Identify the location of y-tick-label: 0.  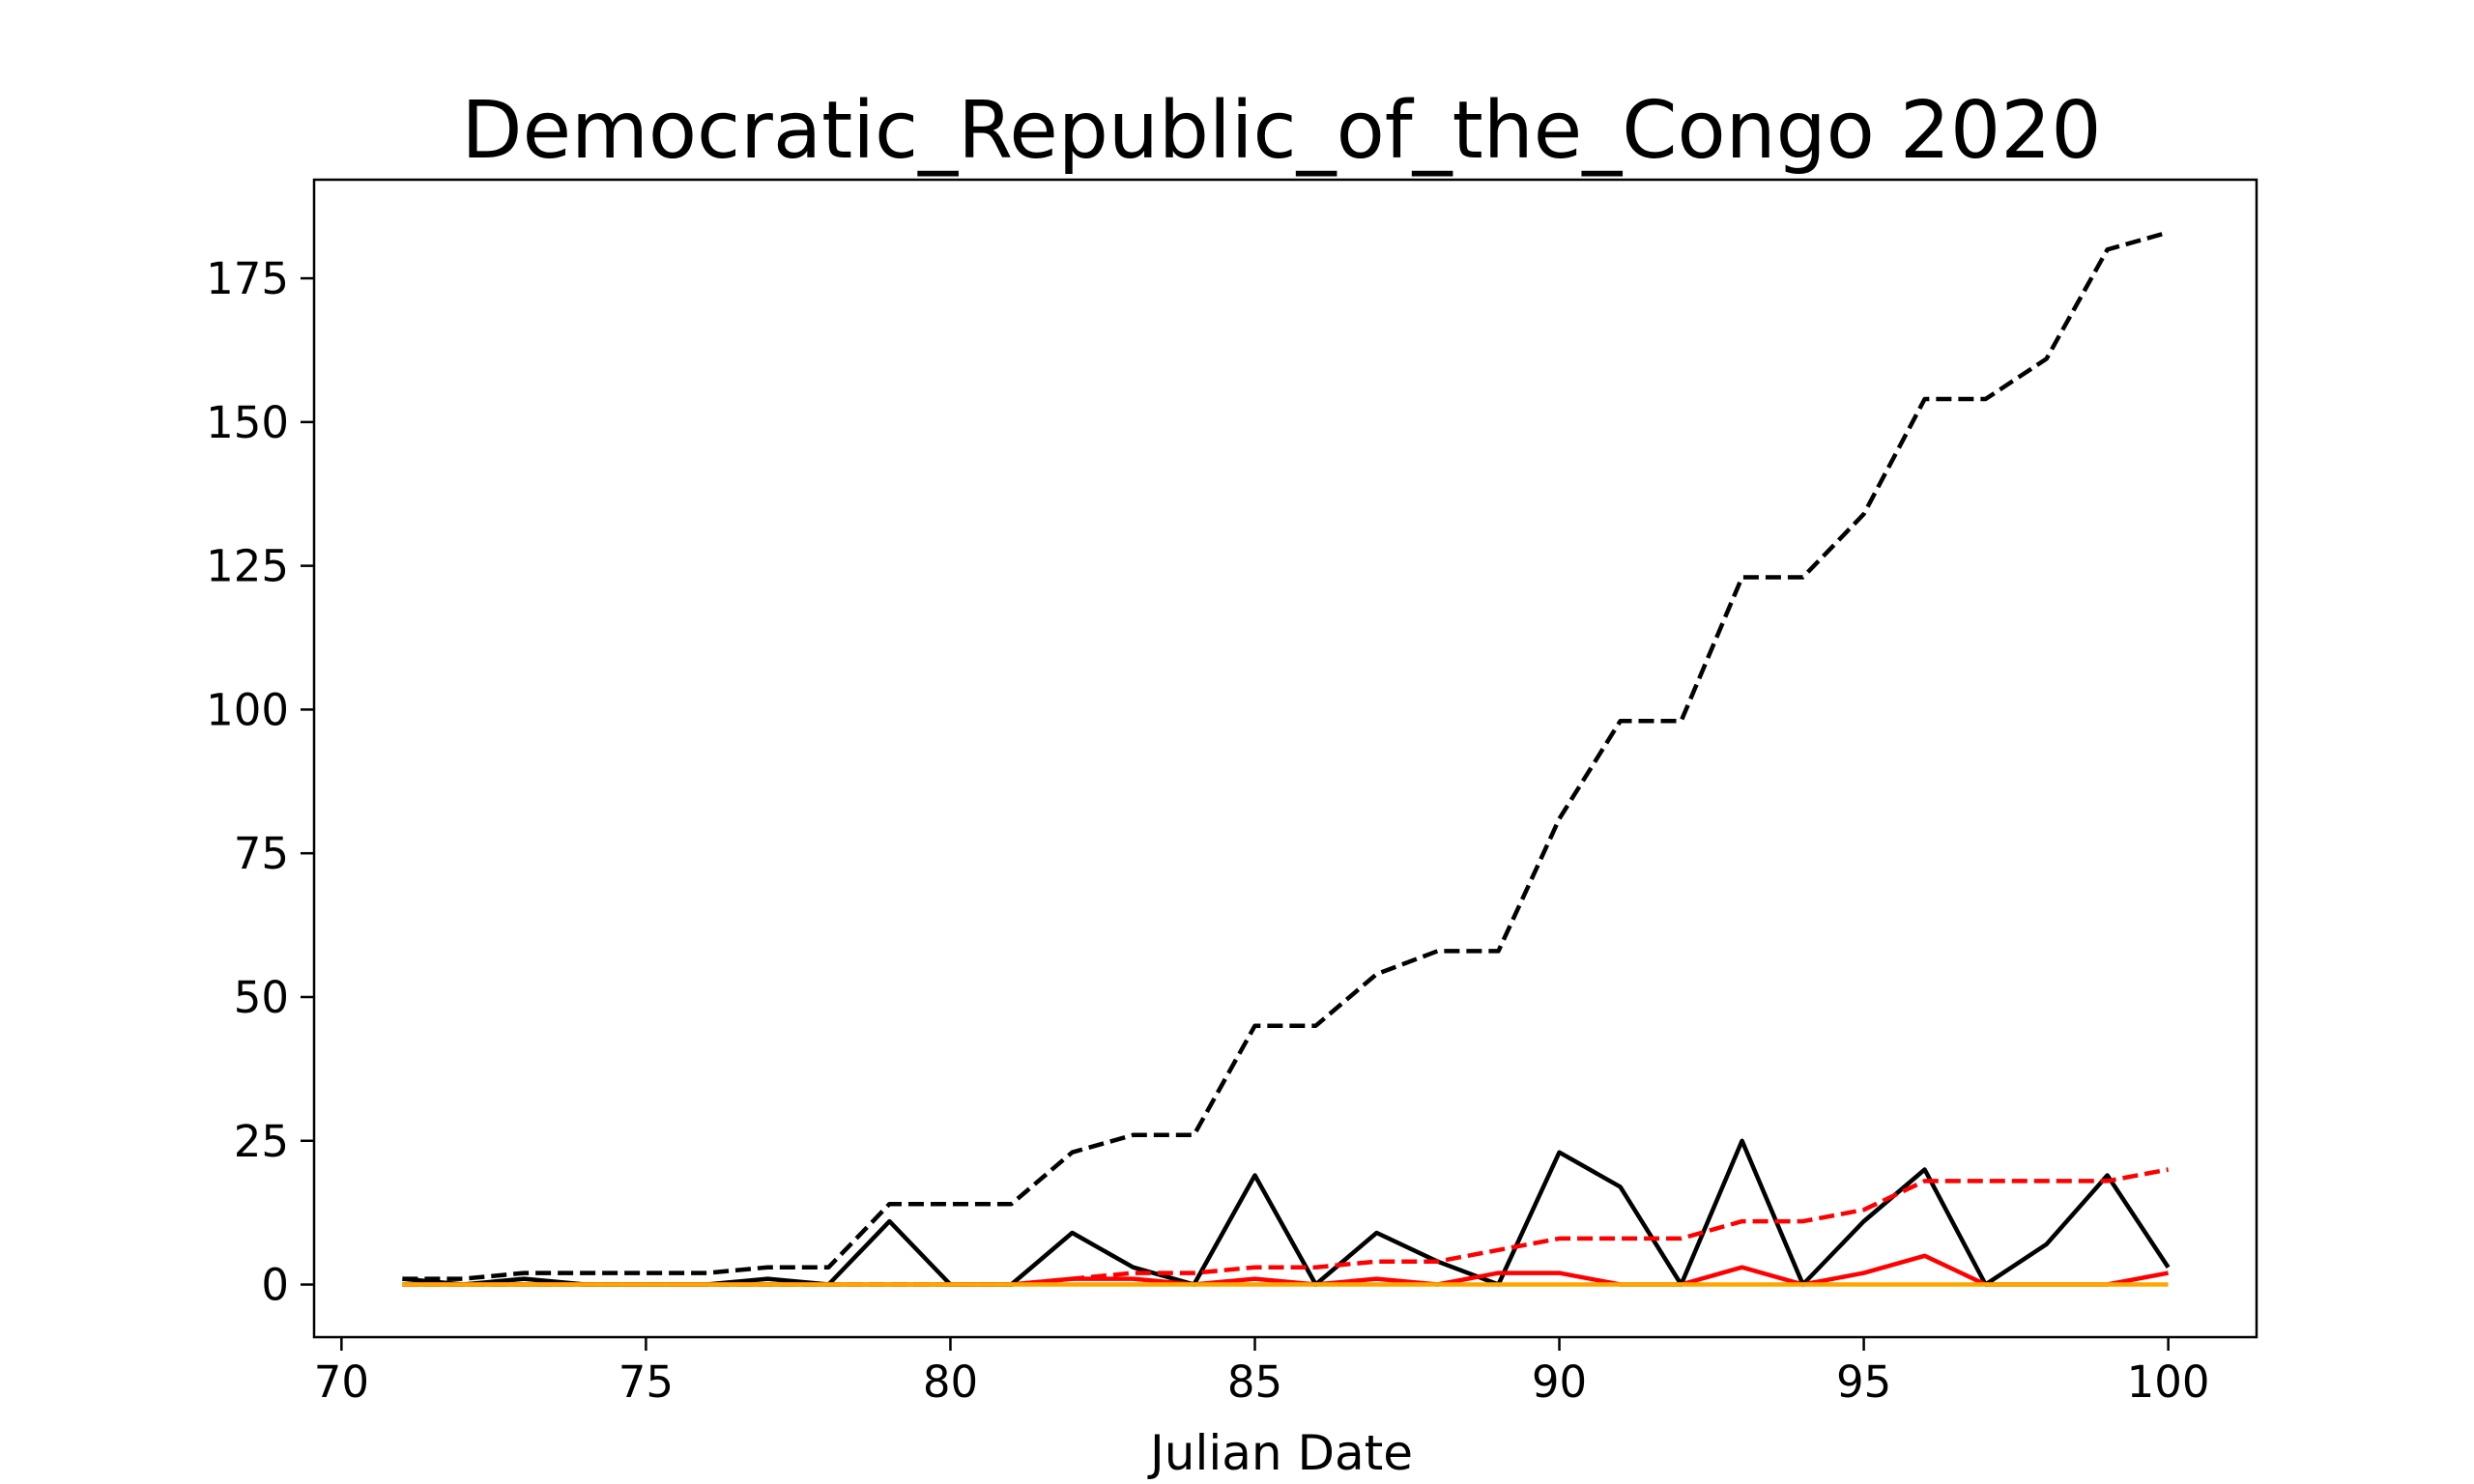
(275, 1286).